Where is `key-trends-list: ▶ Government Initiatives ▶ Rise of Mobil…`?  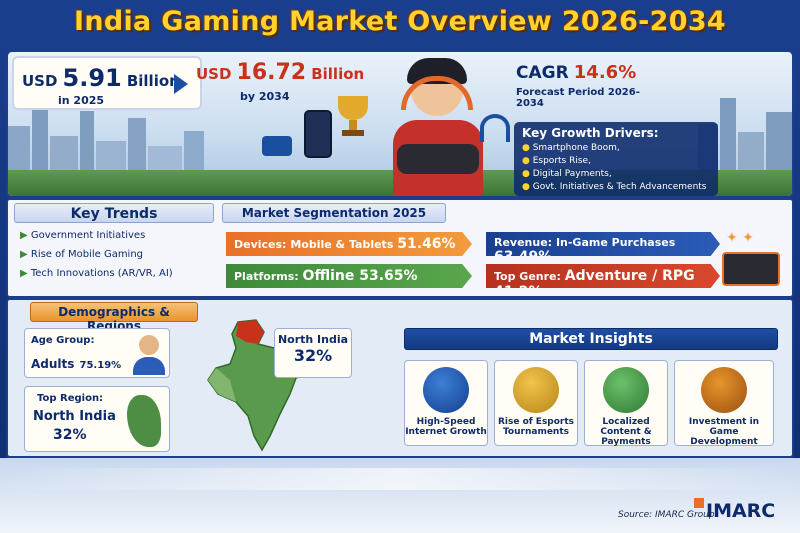
key-trends-list: ▶ Government Initiatives ▶ Rise of Mobil… is located at coordinates (115, 258).